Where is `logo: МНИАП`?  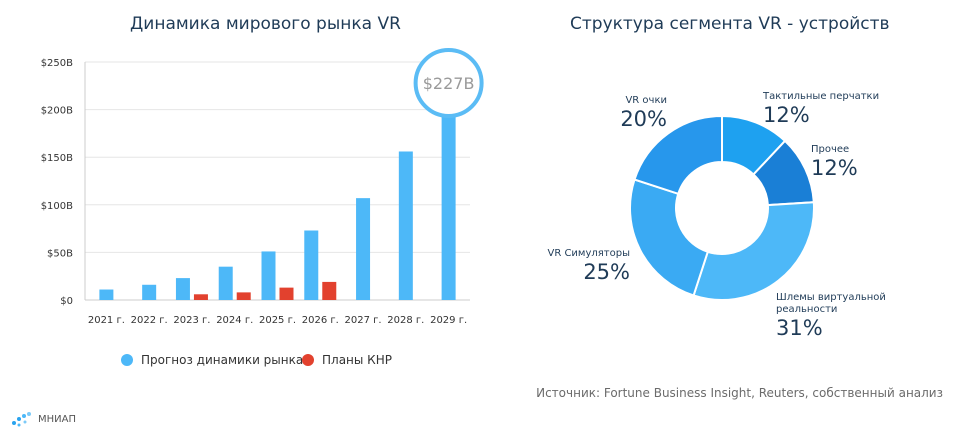
logo: МНИАП is located at coordinates (43, 419).